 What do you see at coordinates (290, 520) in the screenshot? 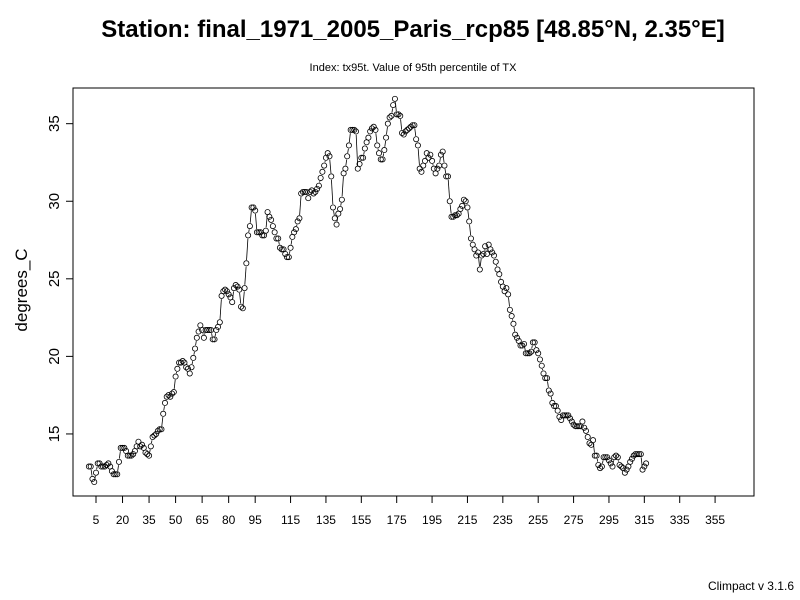
I see `x-tick-label: 115` at bounding box center [290, 520].